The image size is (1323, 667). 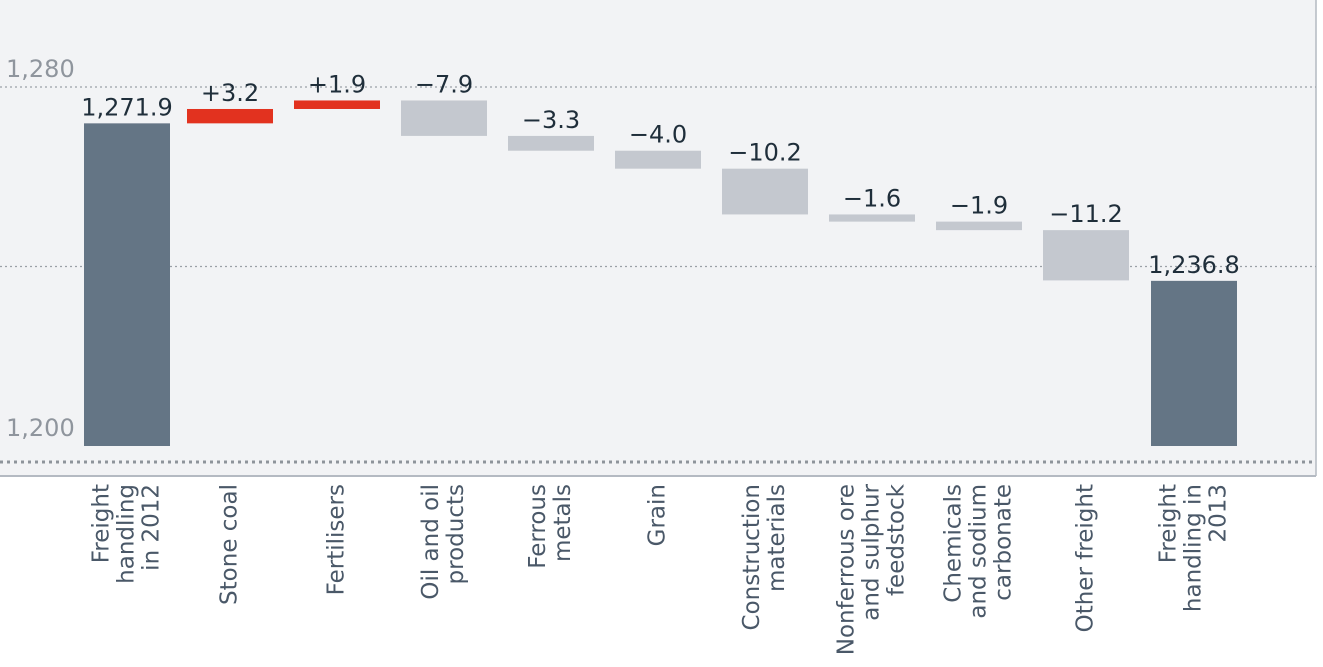 I want to click on category-label-6-line-1: materials, so click(x=777, y=538).